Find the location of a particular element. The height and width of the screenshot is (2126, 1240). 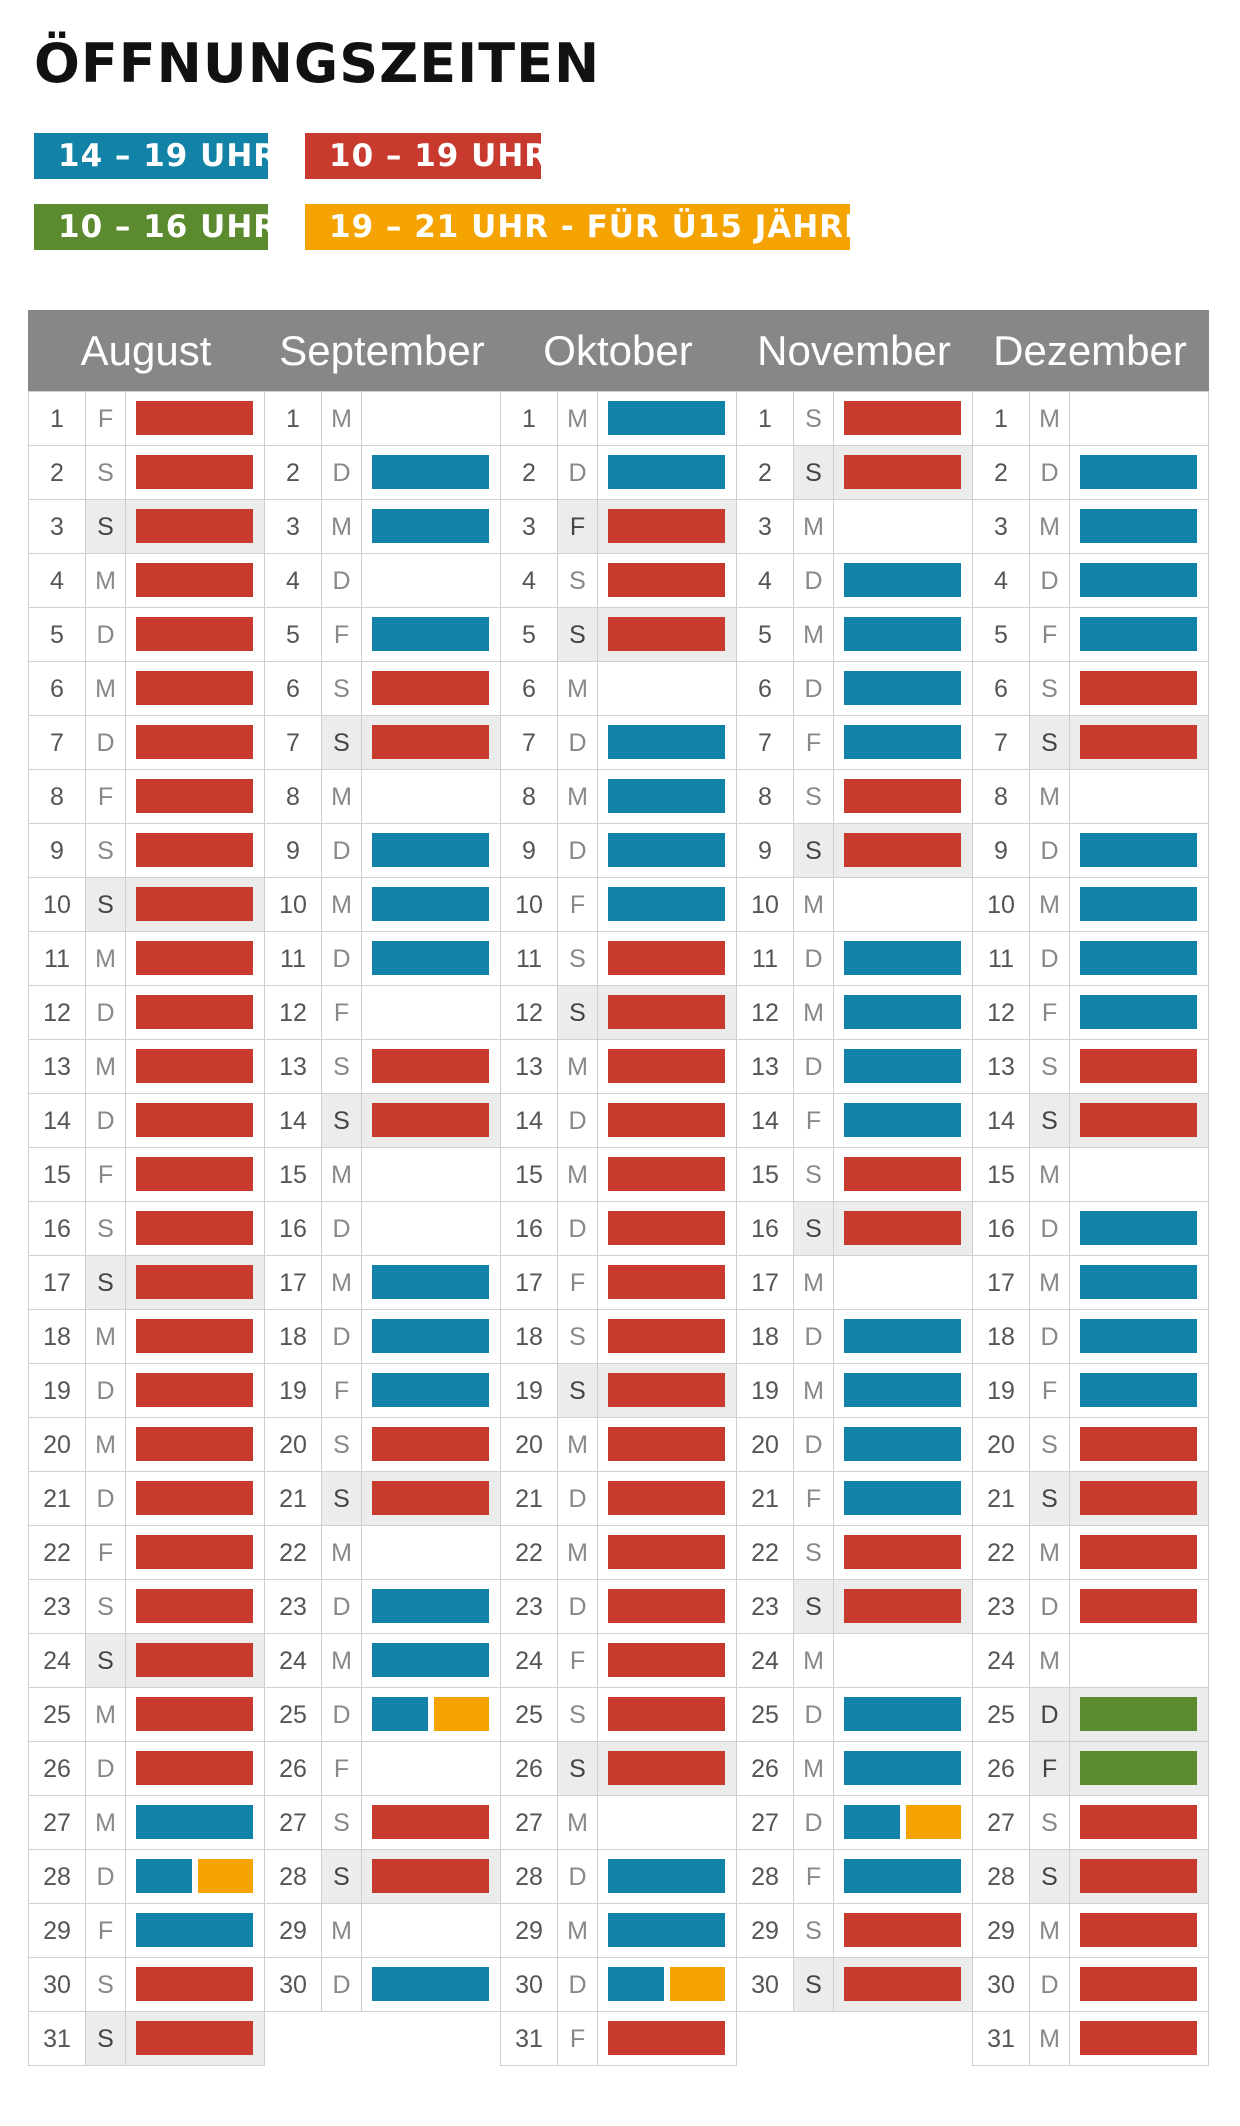

day-number: 24 is located at coordinates (1001, 1660).